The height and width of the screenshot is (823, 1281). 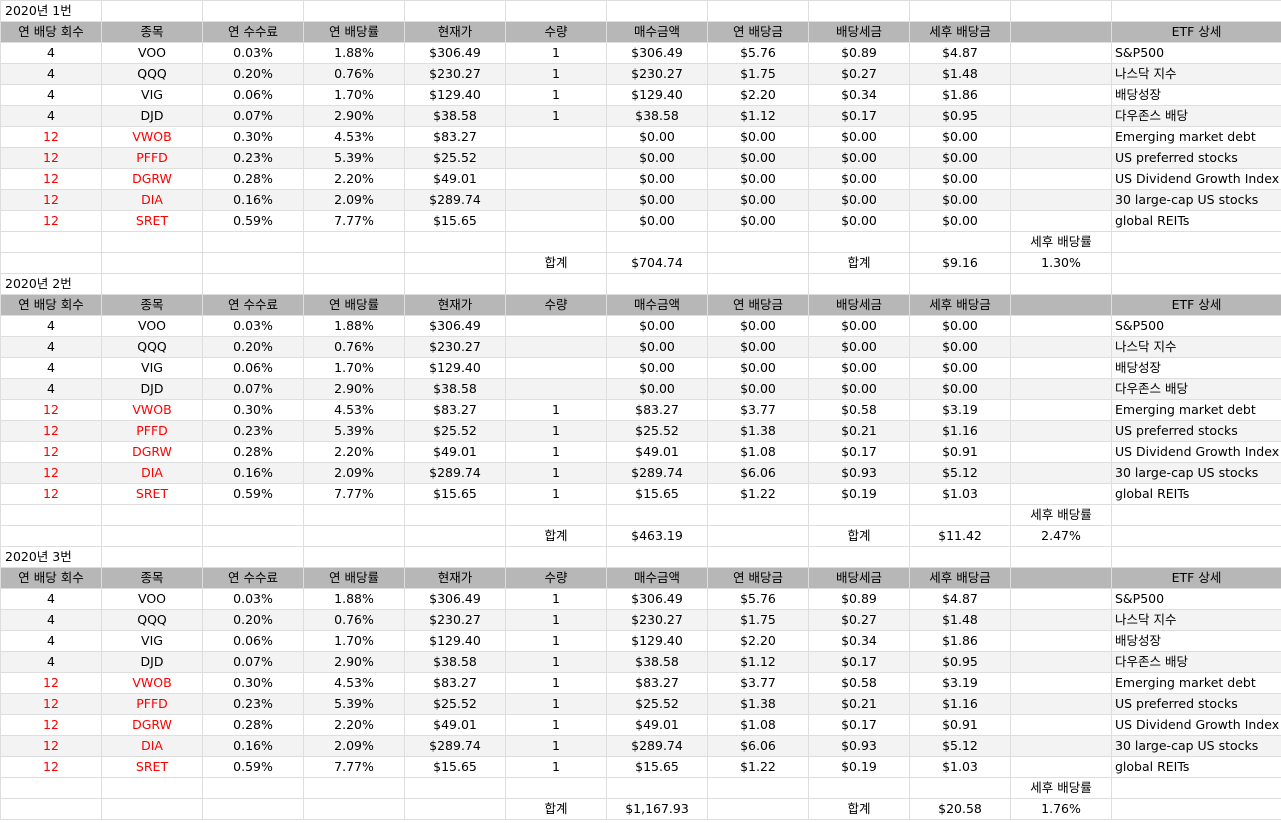 What do you see at coordinates (51, 284) in the screenshot?
I see `section-title: 2020년 2번` at bounding box center [51, 284].